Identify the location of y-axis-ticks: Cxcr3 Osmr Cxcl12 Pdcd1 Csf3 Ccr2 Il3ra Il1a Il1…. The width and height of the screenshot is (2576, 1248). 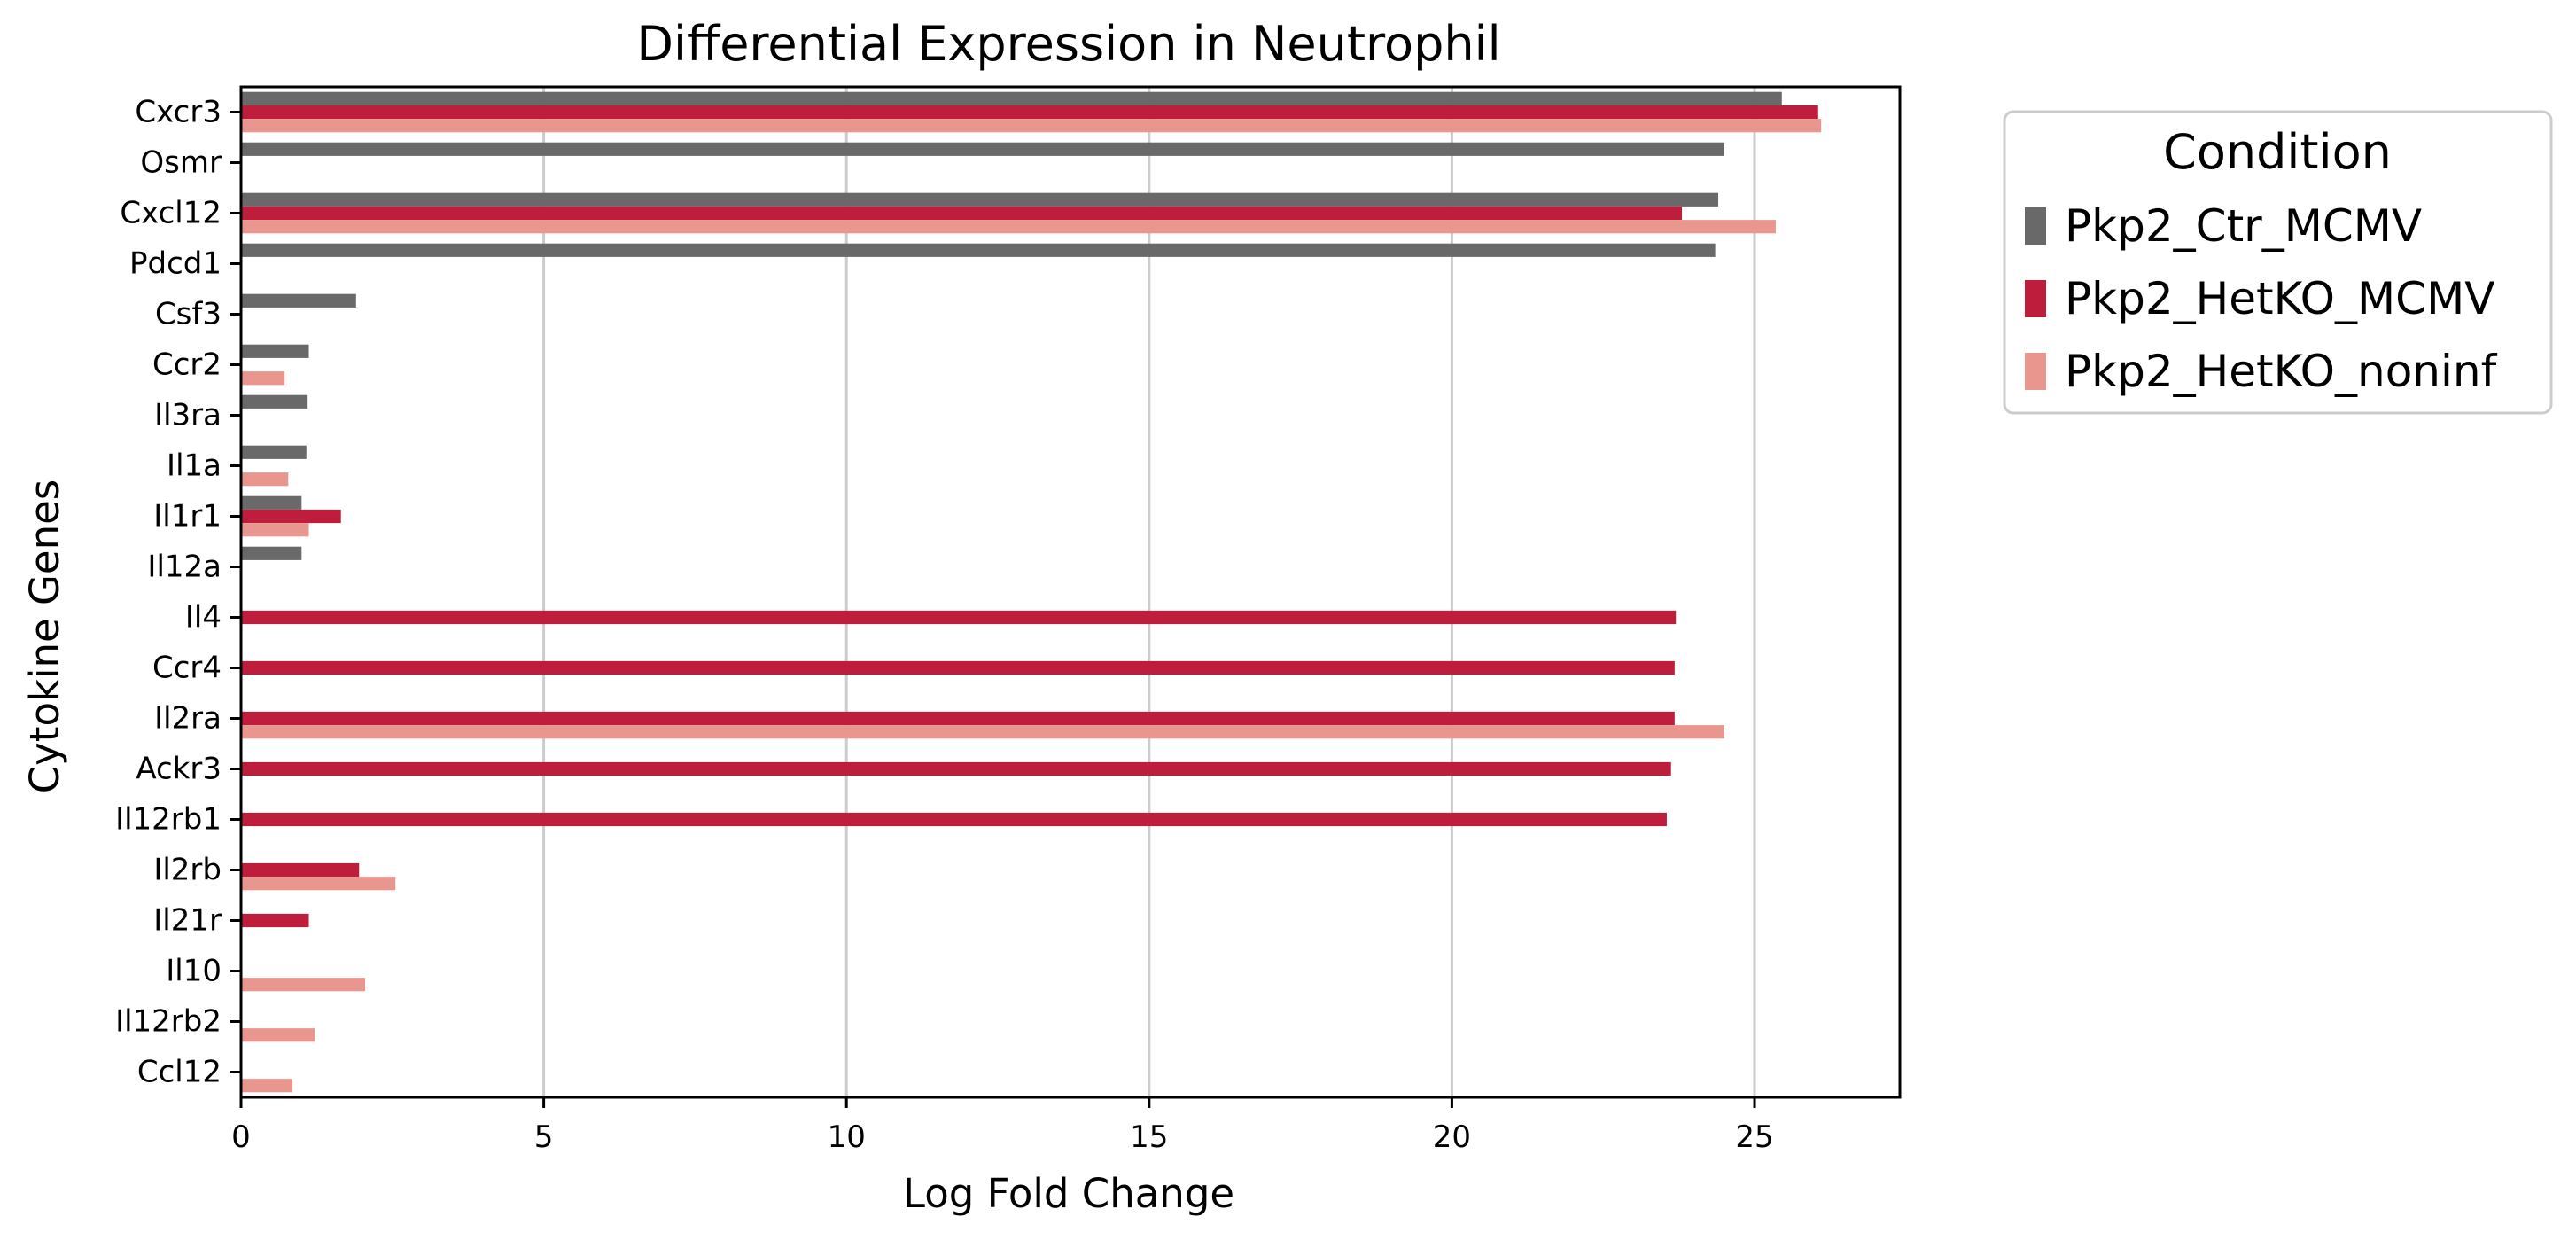
(178, 592).